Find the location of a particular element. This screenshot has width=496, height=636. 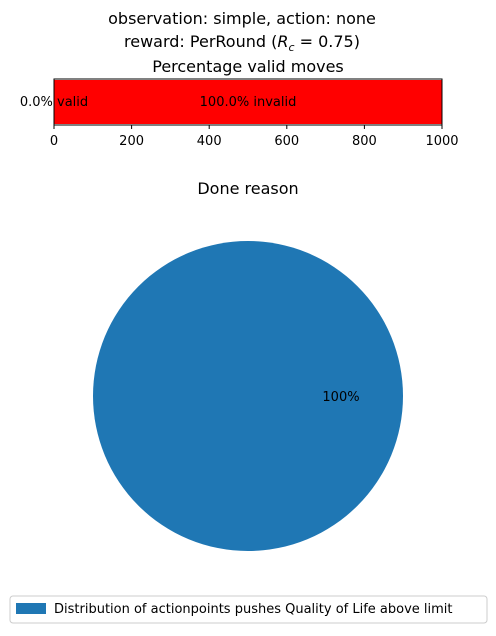

suptitle-math-sub: c is located at coordinates (291, 47).